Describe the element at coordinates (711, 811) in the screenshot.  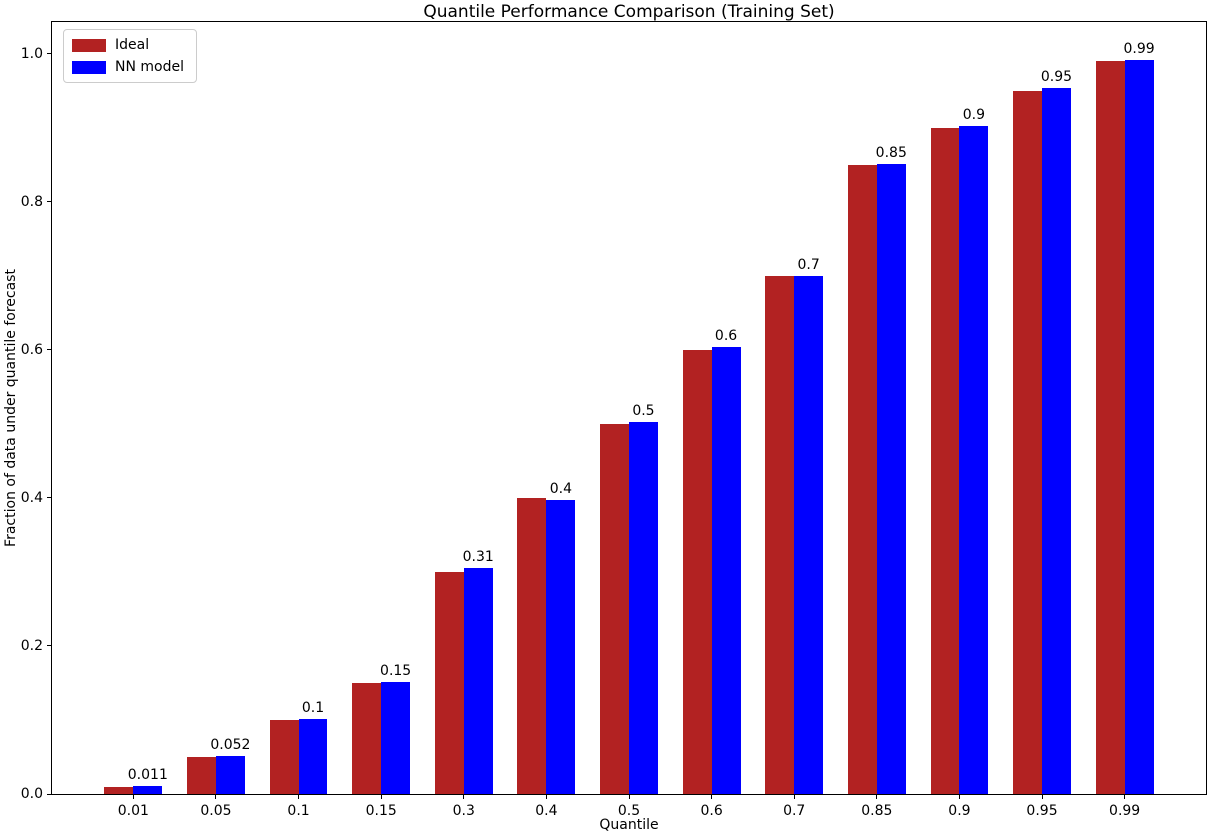
I see `x-tick-label: 0.6` at that location.